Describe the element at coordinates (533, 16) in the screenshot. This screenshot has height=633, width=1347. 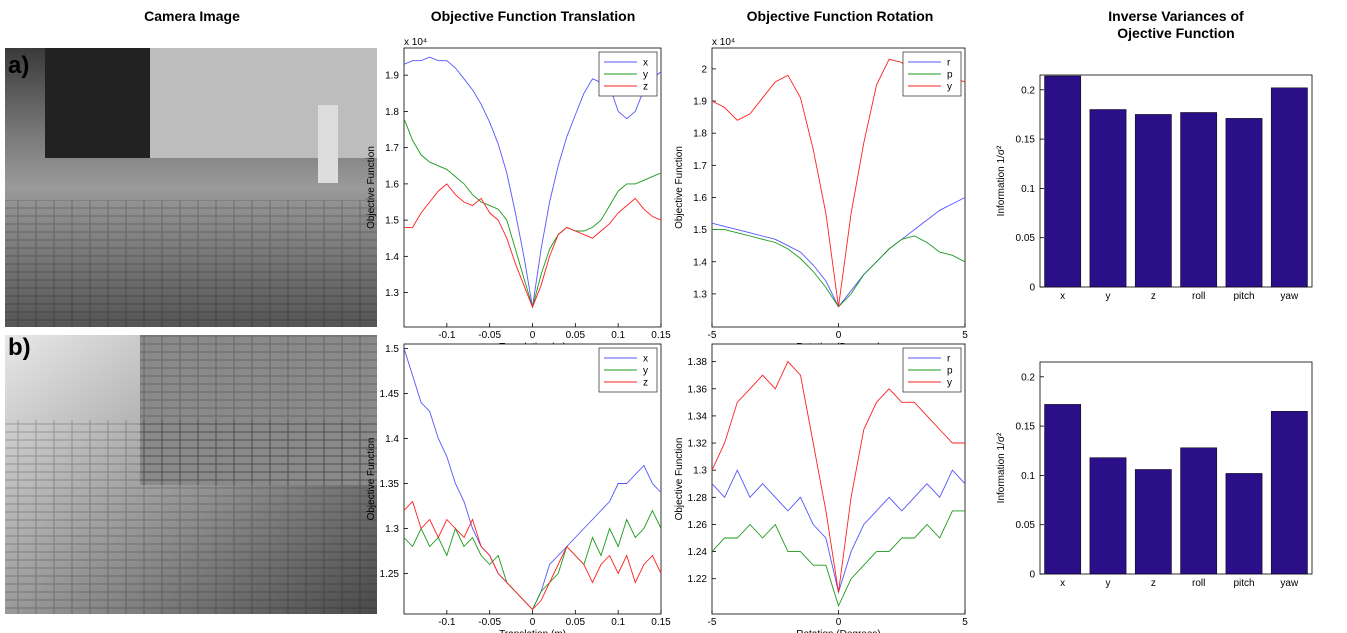
I see `column-title: Objective Function Translation` at that location.